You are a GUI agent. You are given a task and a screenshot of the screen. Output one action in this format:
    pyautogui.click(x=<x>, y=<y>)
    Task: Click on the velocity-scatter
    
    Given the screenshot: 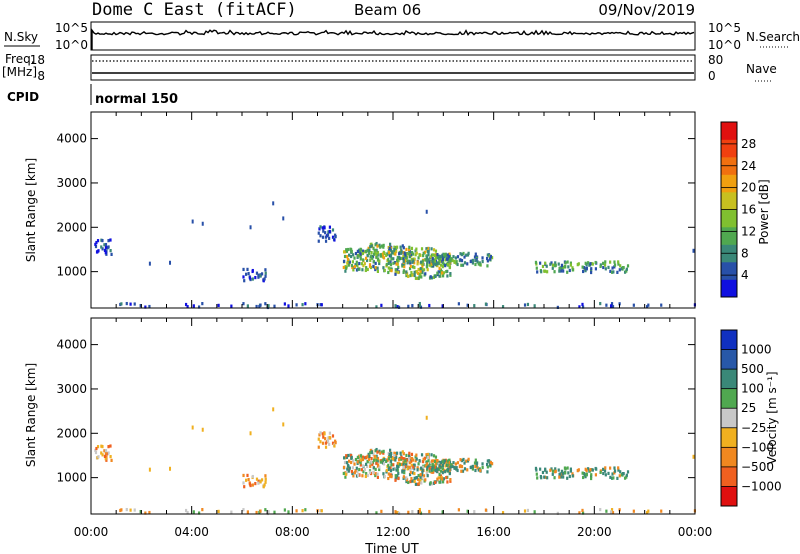 What is the action you would take?
    pyautogui.click(x=395, y=461)
    